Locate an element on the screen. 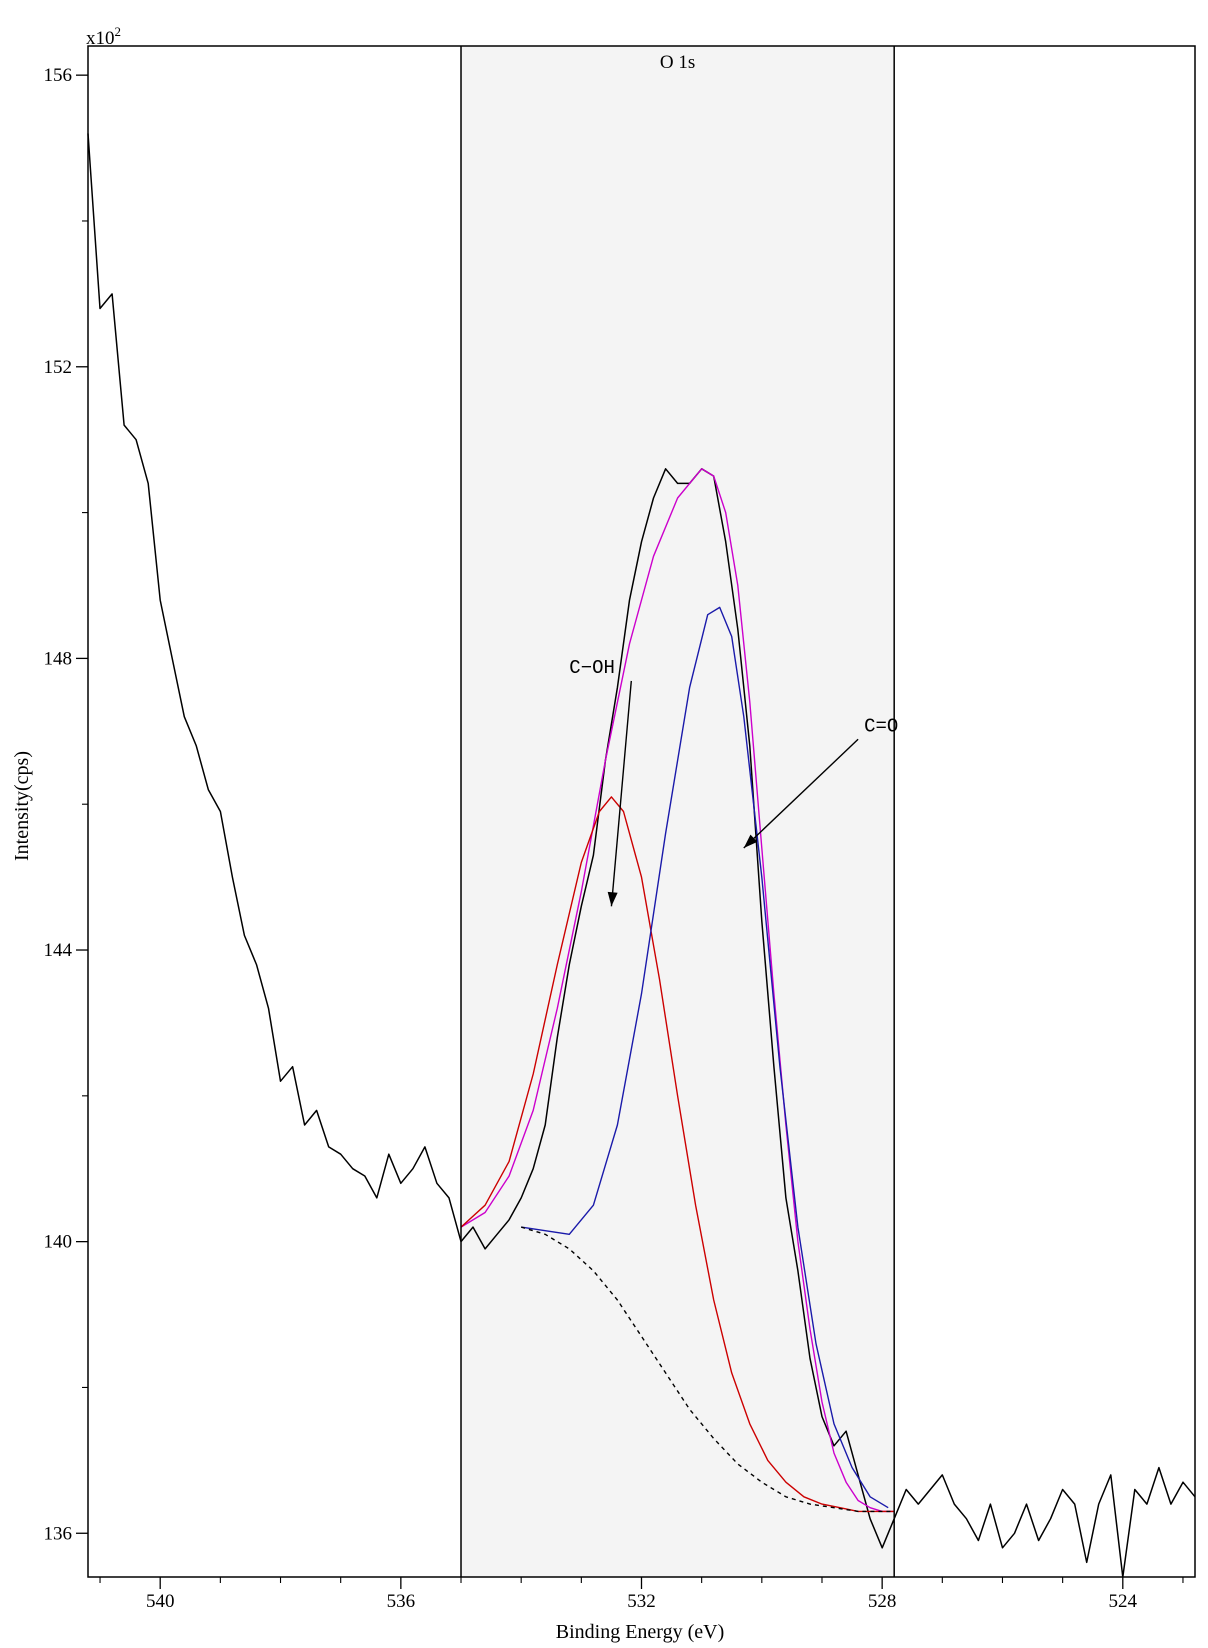 This screenshot has width=1208, height=1648. x-tick-label: 524 is located at coordinates (1123, 1601).